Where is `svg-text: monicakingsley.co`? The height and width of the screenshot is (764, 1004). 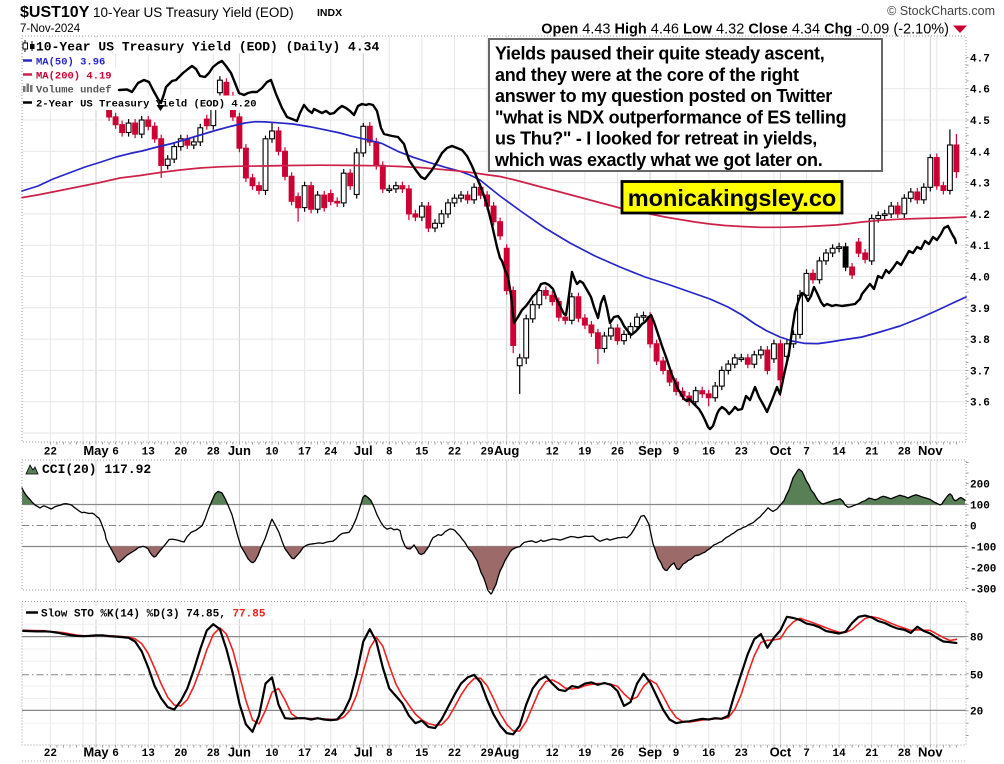
svg-text: monicakingsley.co is located at coordinates (732, 198).